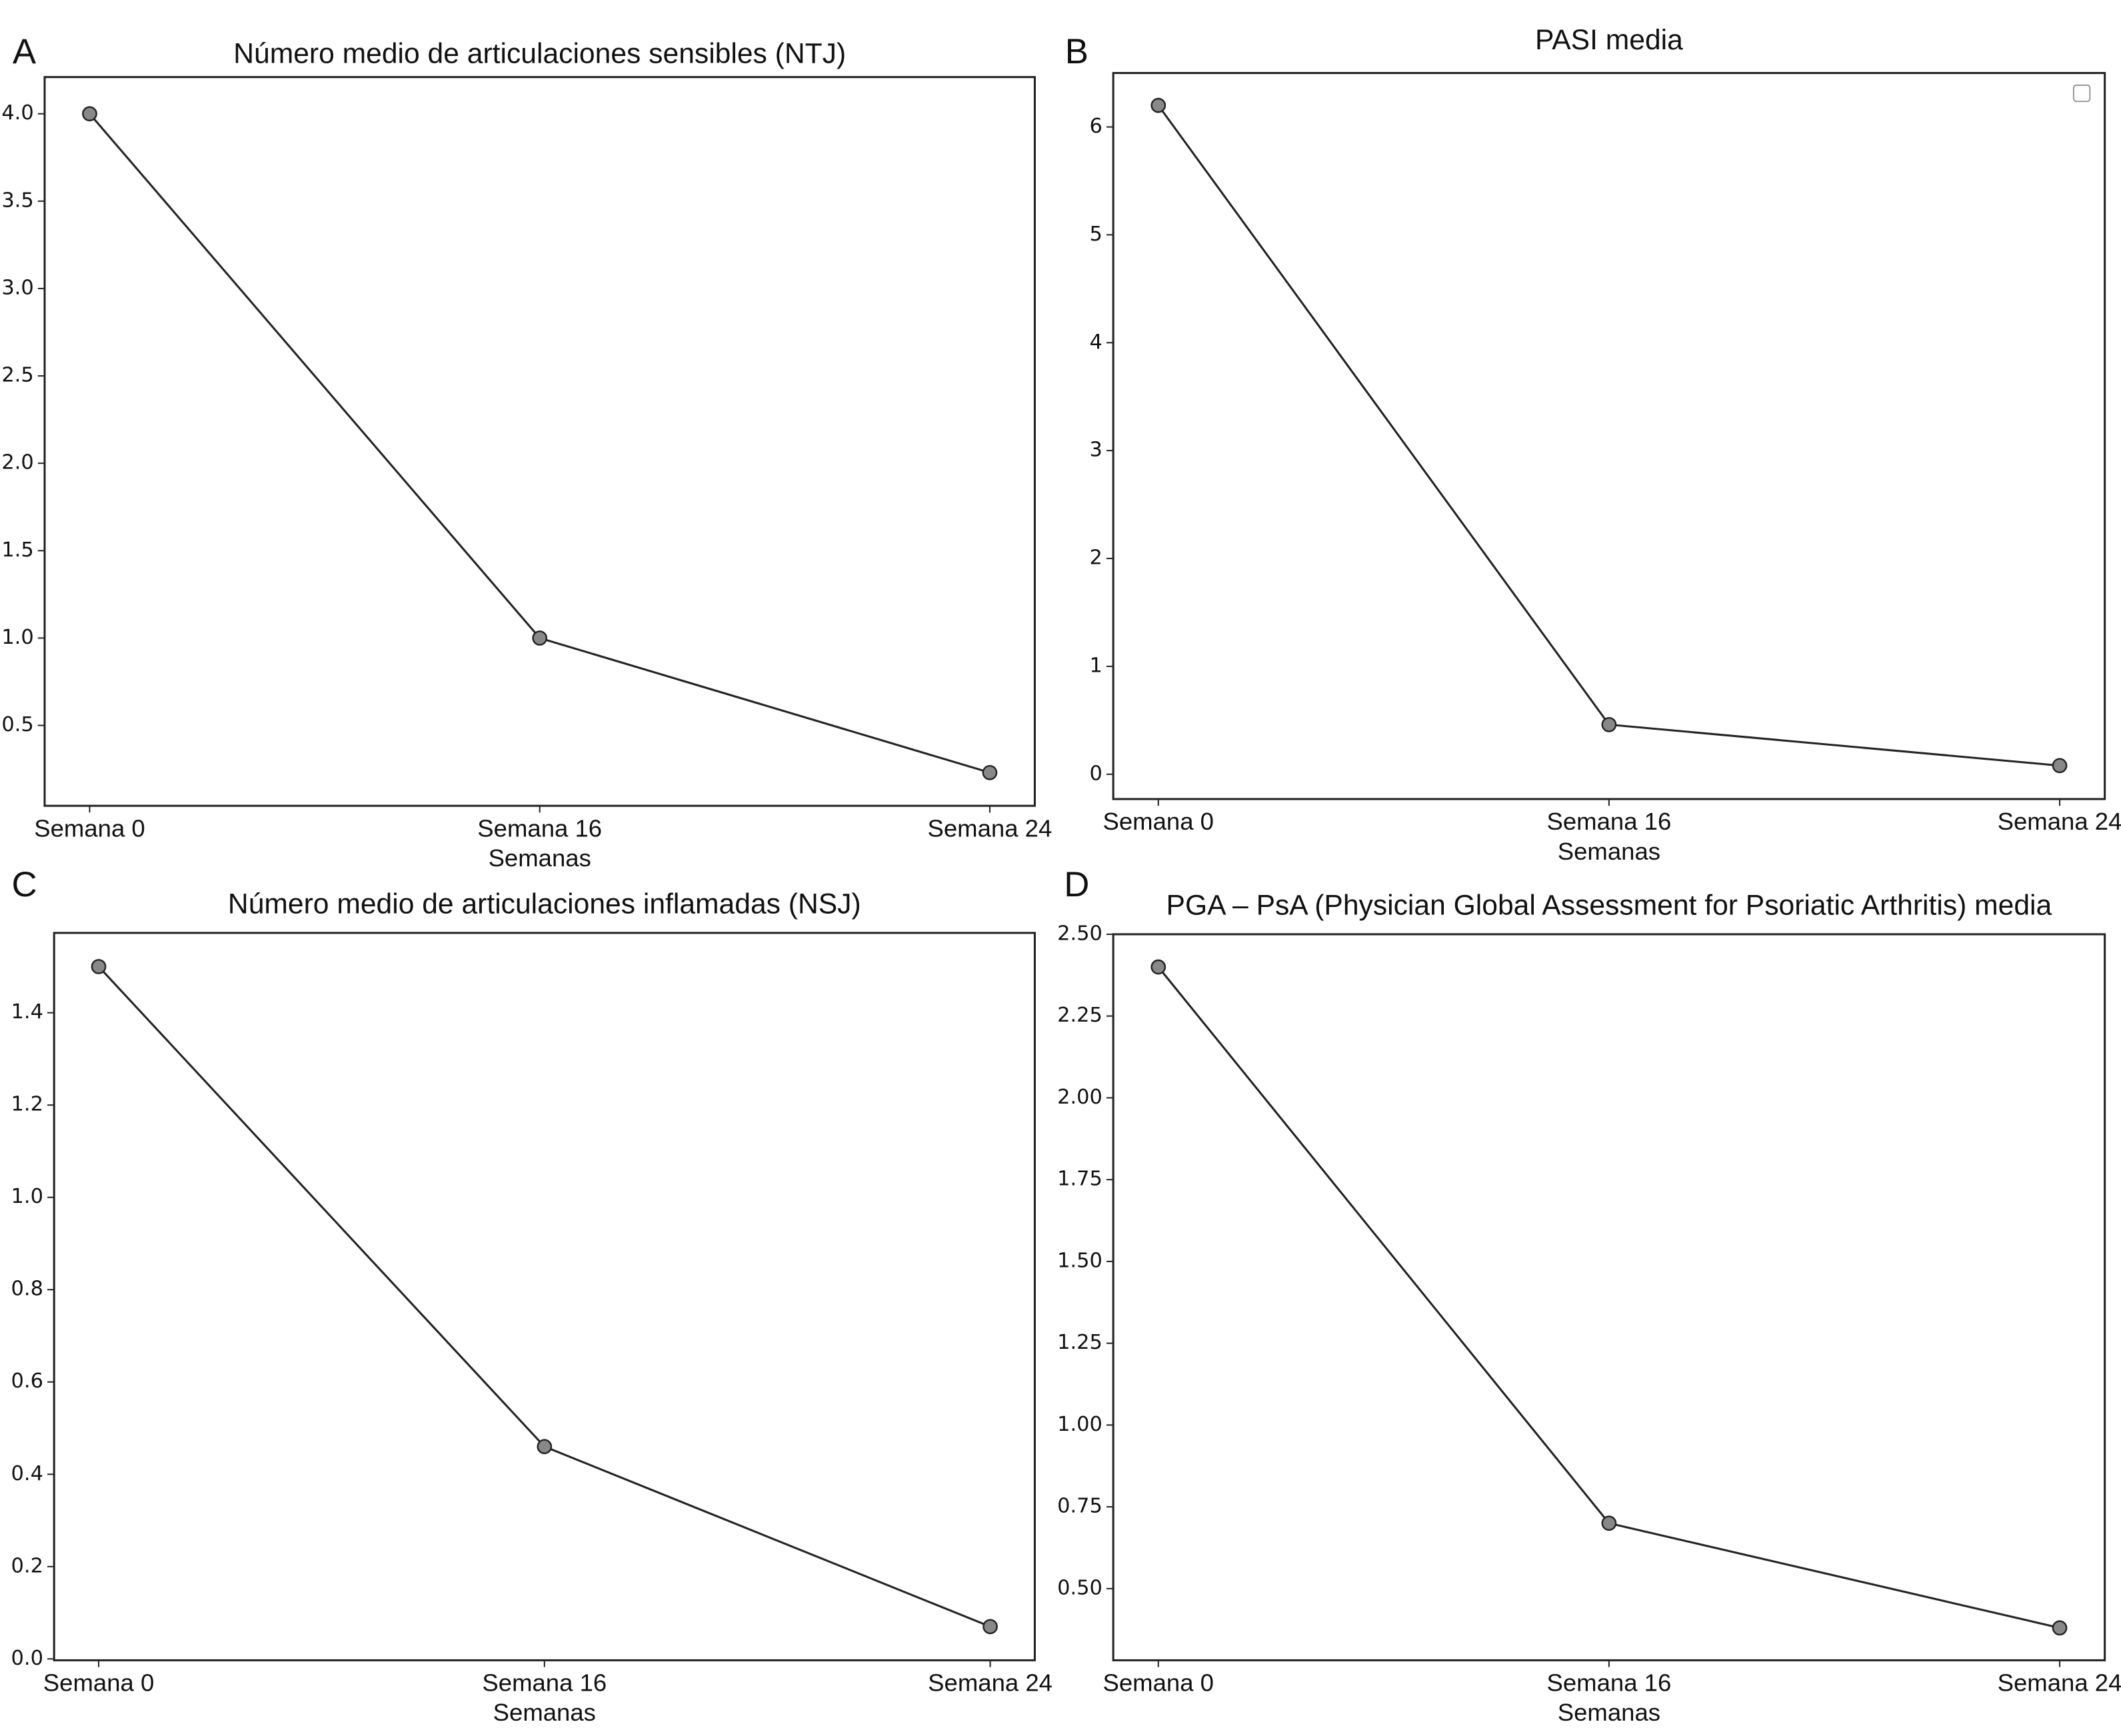  What do you see at coordinates (2081, 93) in the screenshot?
I see `legend-box` at bounding box center [2081, 93].